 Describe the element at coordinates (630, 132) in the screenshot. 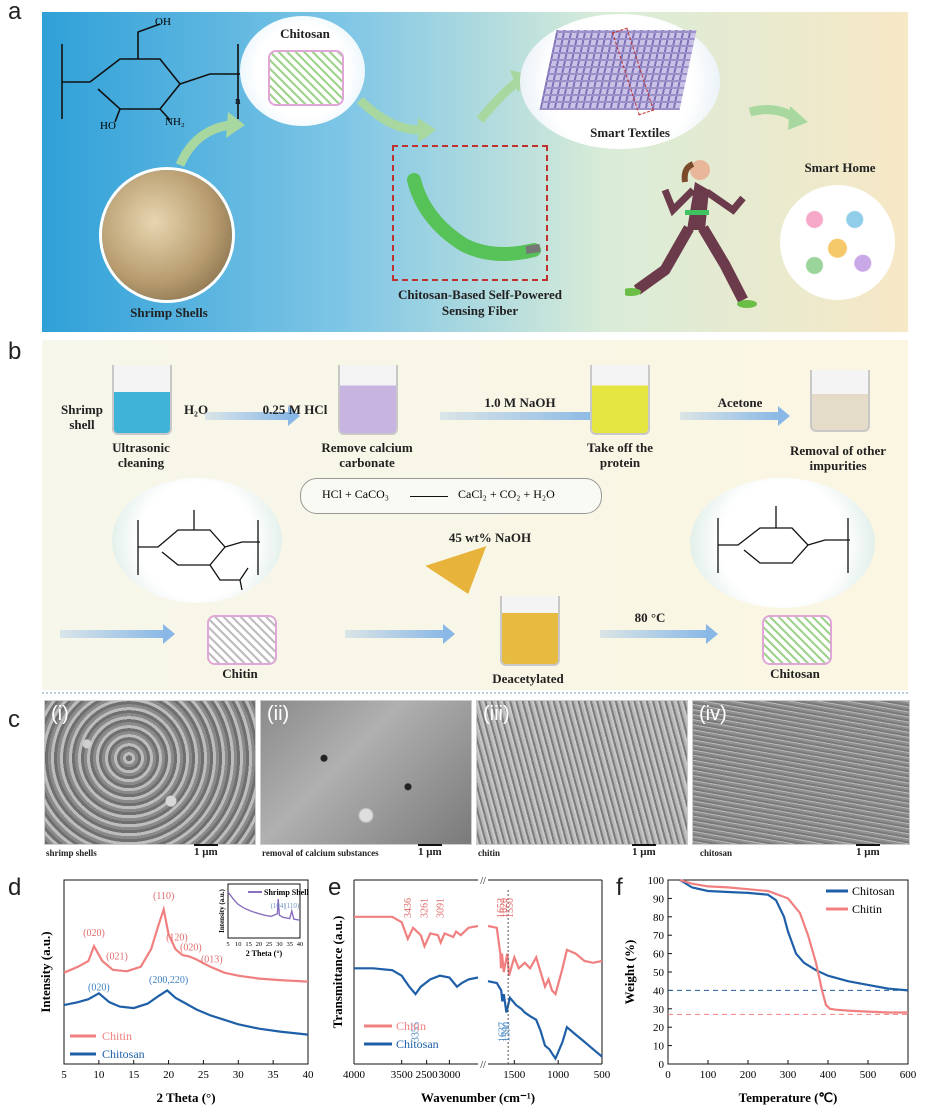

I see `smart-textiles-label: Smart Textiles` at that location.